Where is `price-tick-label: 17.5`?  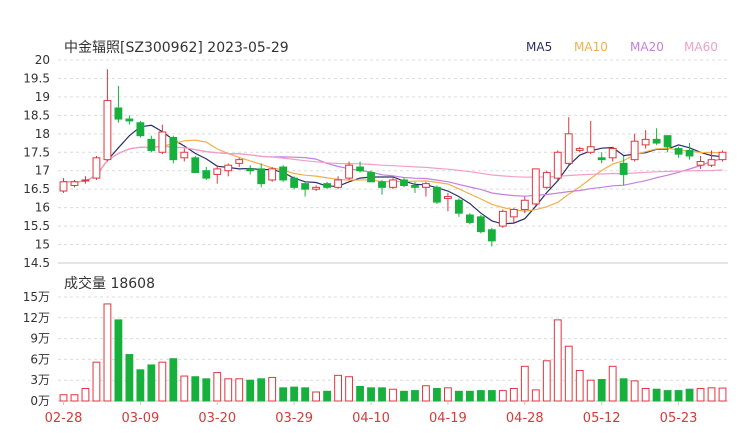
price-tick-label: 17.5 is located at coordinates (36, 152).